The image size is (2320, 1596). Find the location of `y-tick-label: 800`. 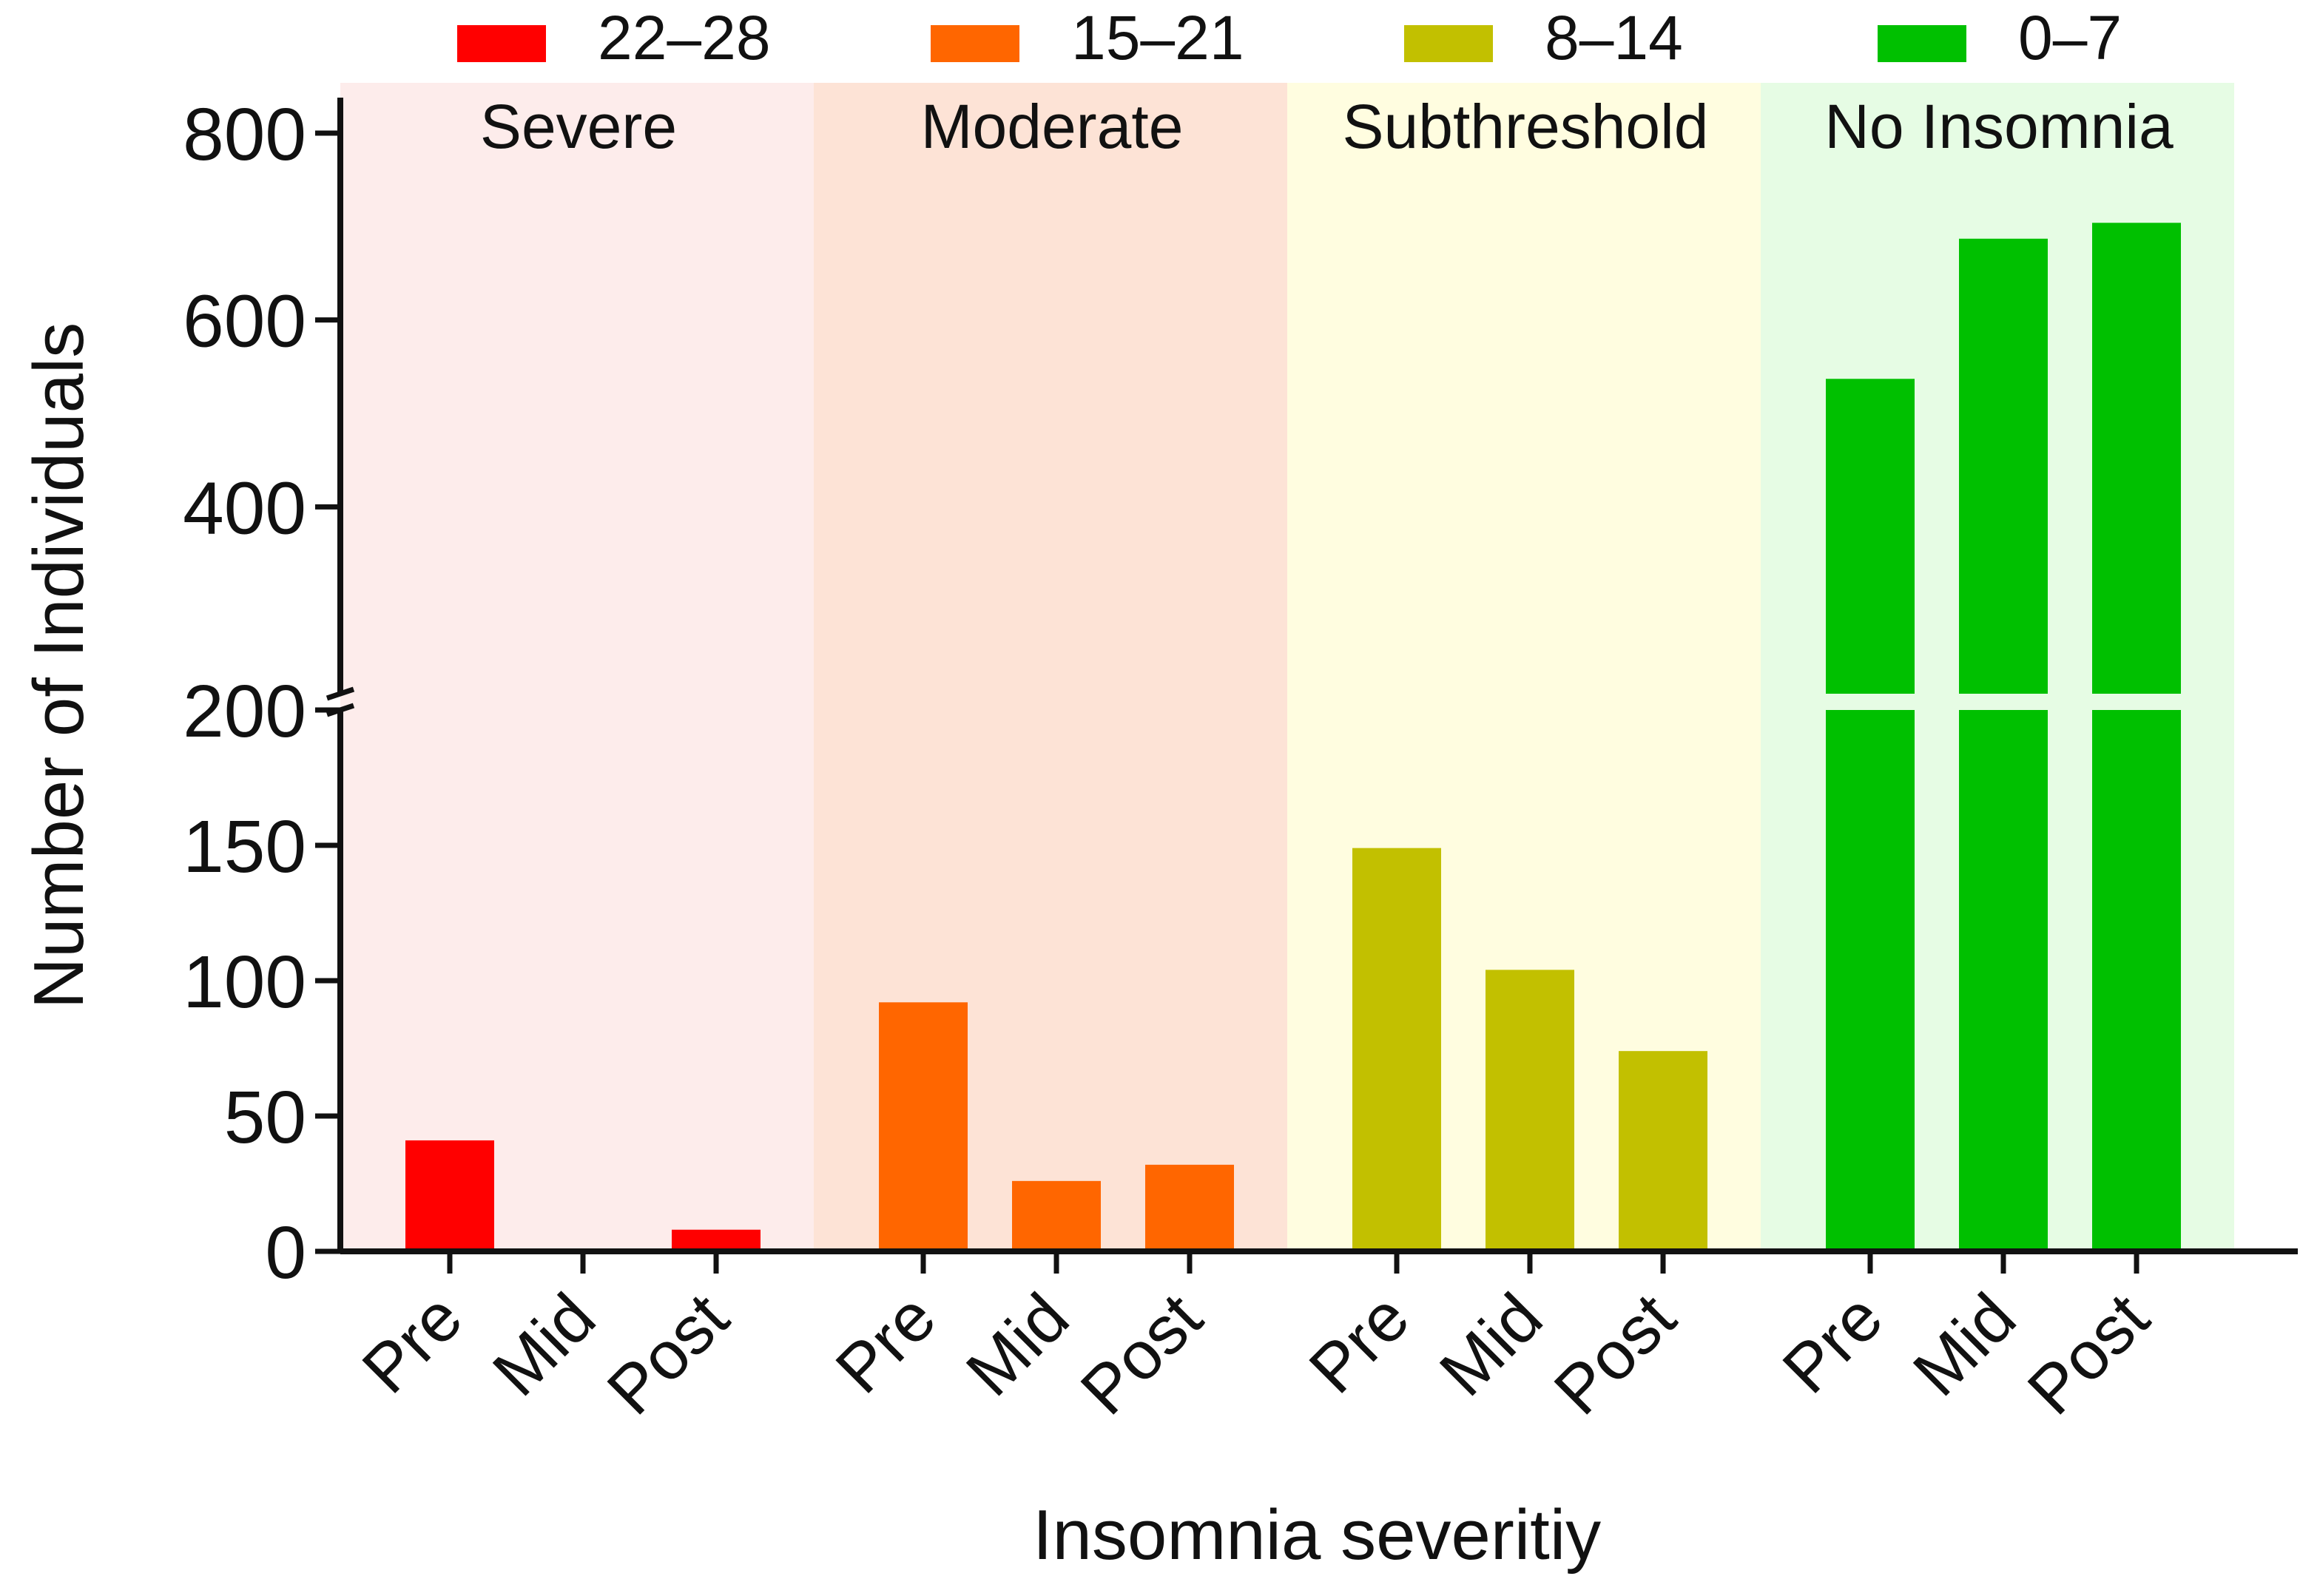

y-tick-label: 800 is located at coordinates (244, 134).